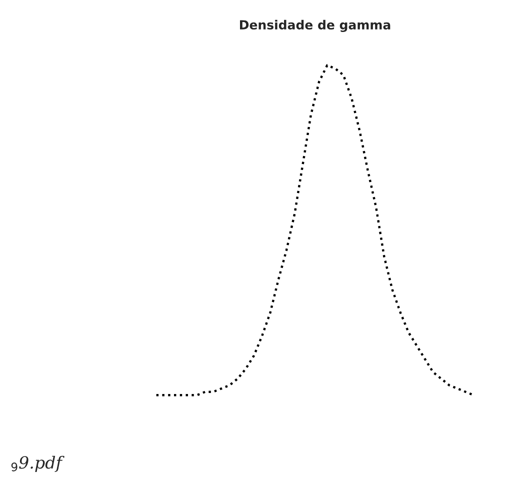  I want to click on text: $_{9}$9.pdf, so click(37, 464).